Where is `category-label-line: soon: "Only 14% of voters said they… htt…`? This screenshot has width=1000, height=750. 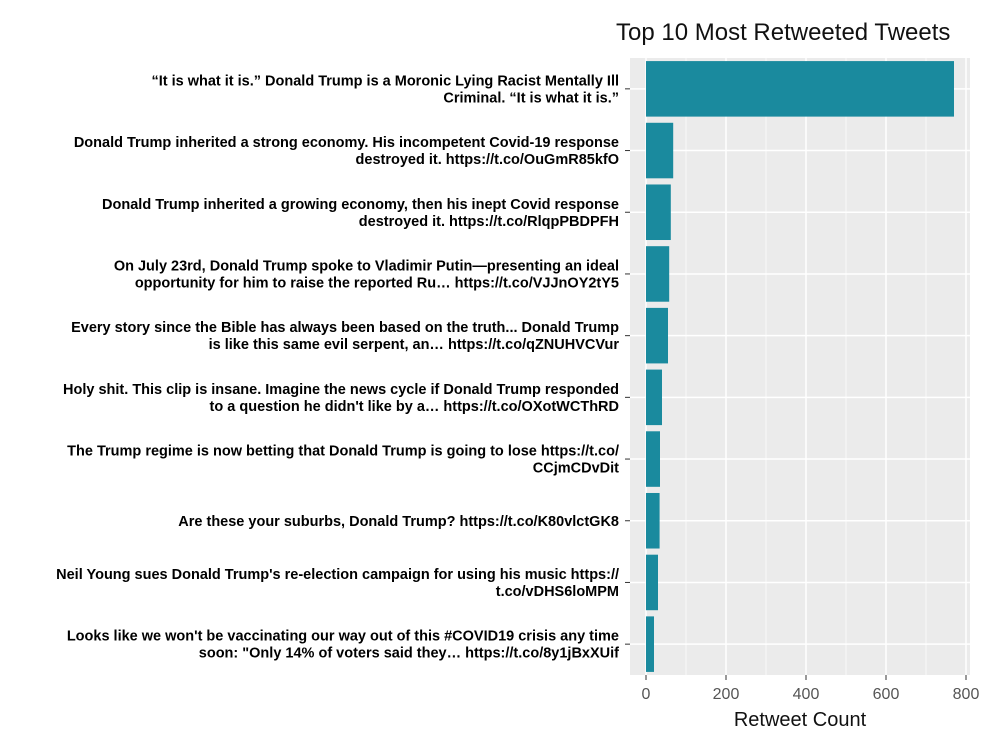 category-label-line: soon: "Only 14% of voters said they… htt… is located at coordinates (409, 654).